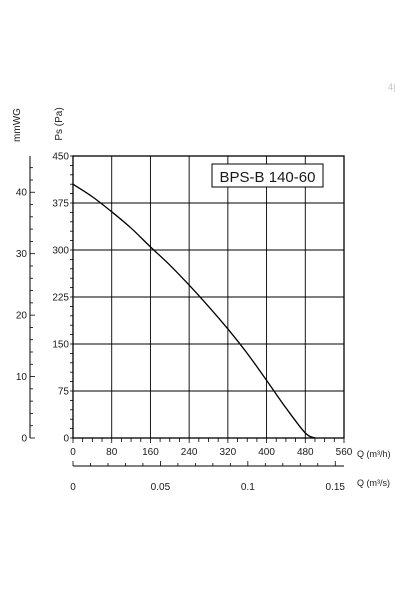  I want to click on pa-tick-label: 75, so click(64, 392).